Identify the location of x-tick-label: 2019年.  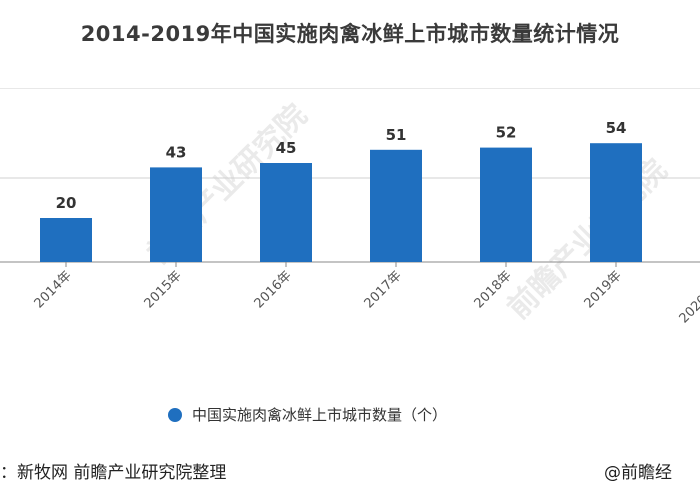
(603, 289).